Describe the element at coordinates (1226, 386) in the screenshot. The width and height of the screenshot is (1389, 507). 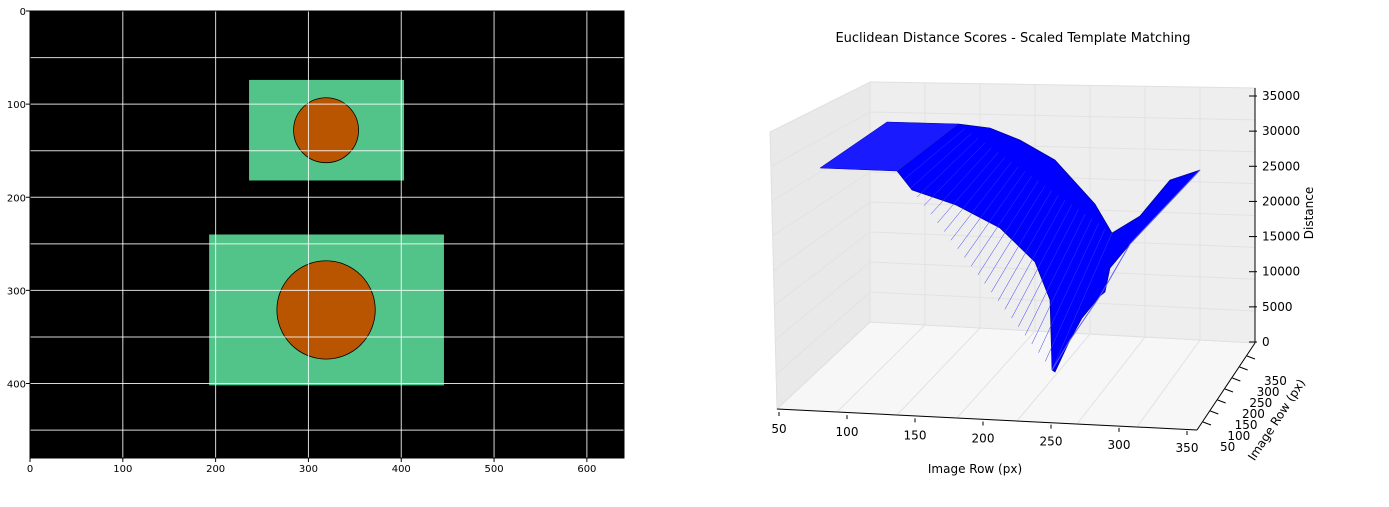
I see `y-axis-line` at that location.